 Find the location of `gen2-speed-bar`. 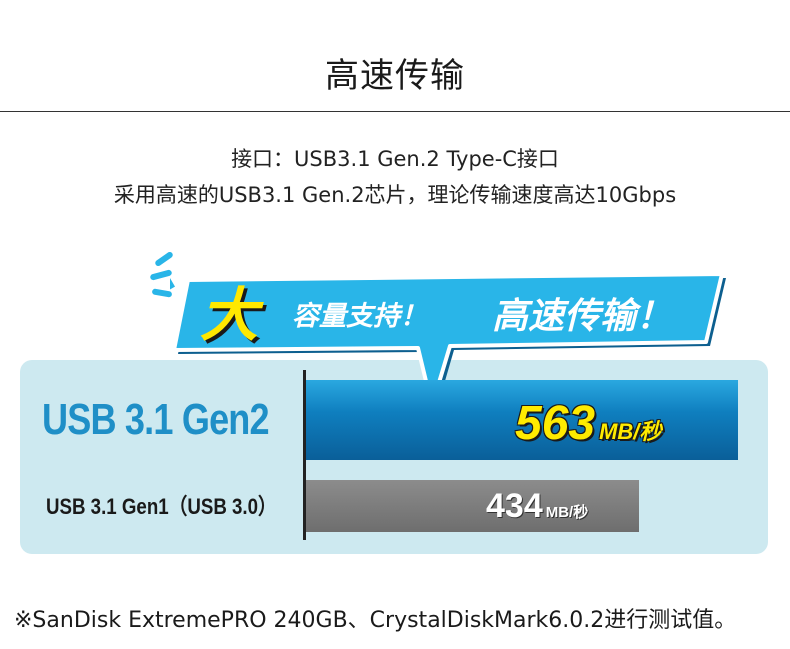

gen2-speed-bar is located at coordinates (522, 420).